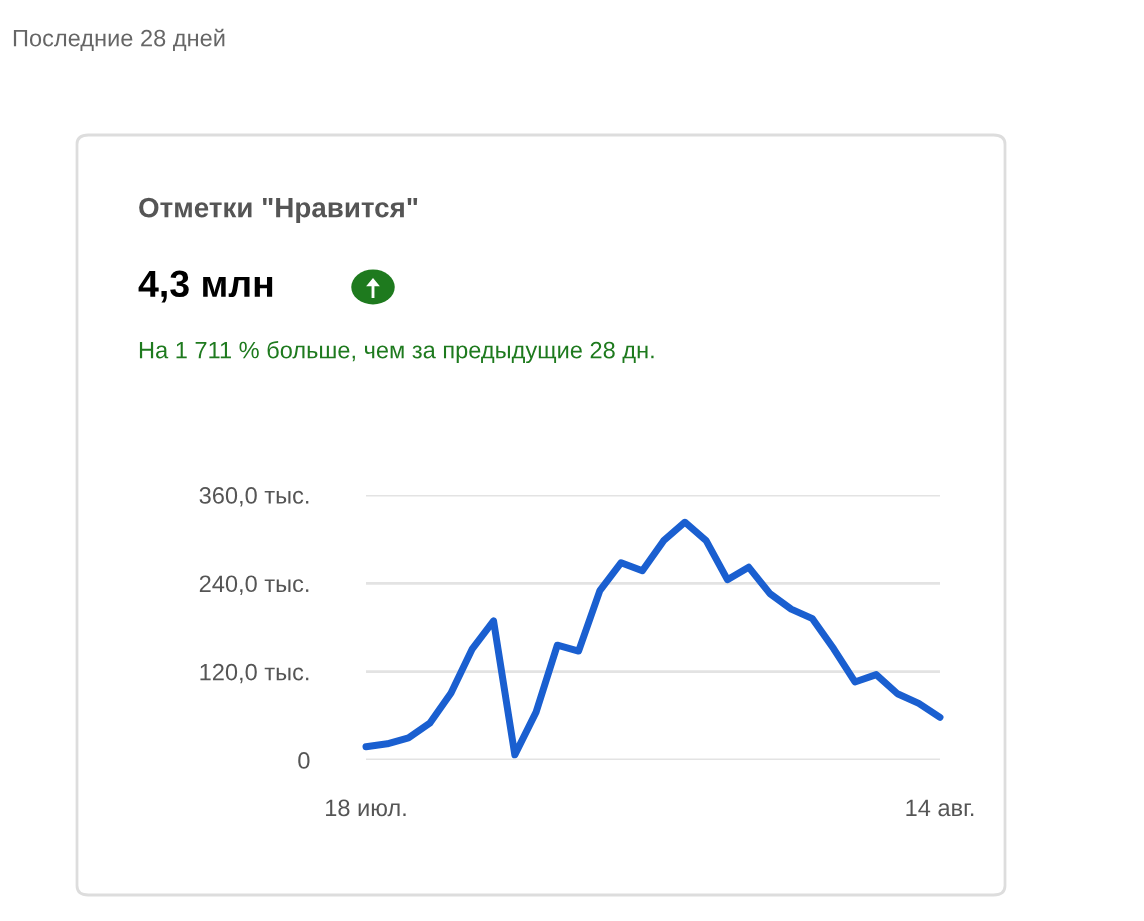 This screenshot has width=1144, height=921. Describe the element at coordinates (396, 352) in the screenshot. I see `text: На 1 711 % больше, чем за предыдущие 28 дн.` at that location.